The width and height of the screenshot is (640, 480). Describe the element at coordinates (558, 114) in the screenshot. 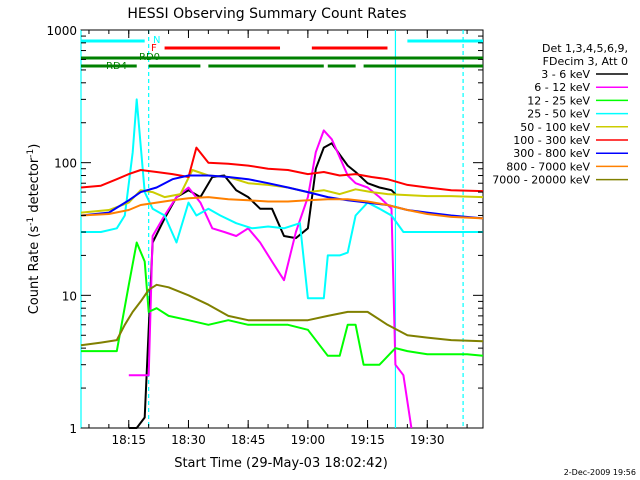

I see `legend-label-3: 25 - 50 keV` at that location.